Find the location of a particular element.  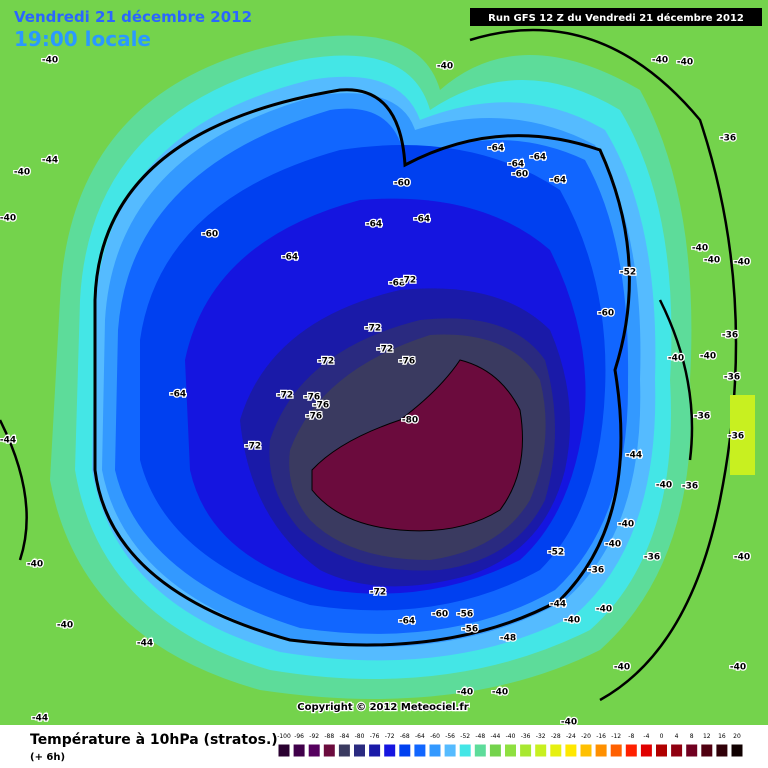

scale-tick-label: -72 is located at coordinates (390, 736).